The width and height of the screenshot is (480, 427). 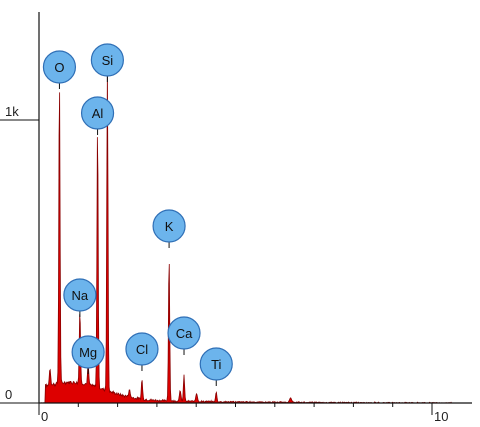 I want to click on peak-marker-label: Cl, so click(x=142, y=349).